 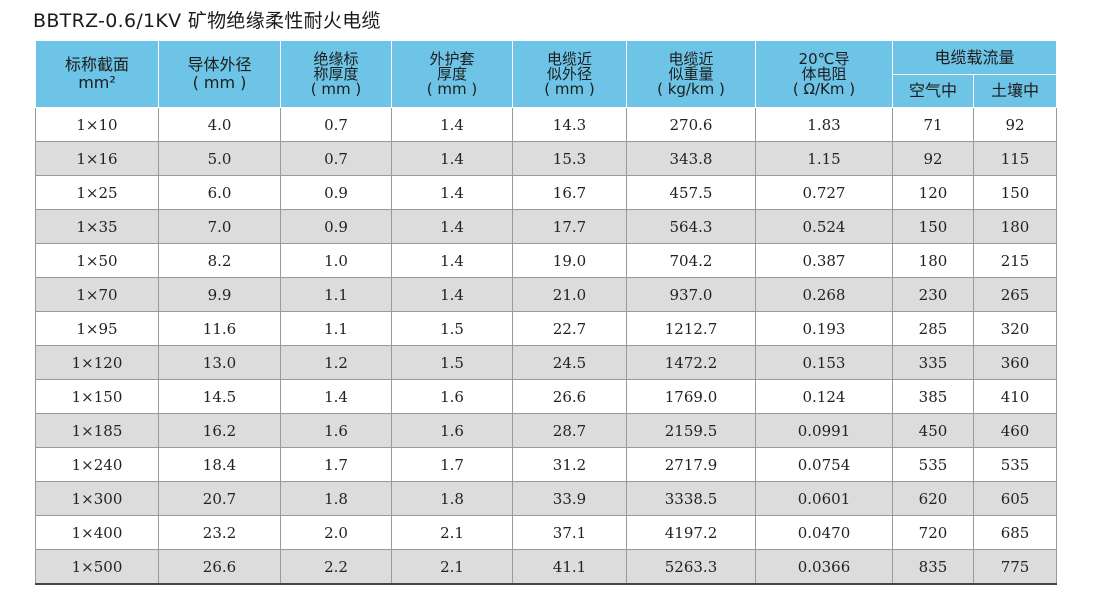 I want to click on cell-outer-diameter: 26.6, so click(x=569, y=396).